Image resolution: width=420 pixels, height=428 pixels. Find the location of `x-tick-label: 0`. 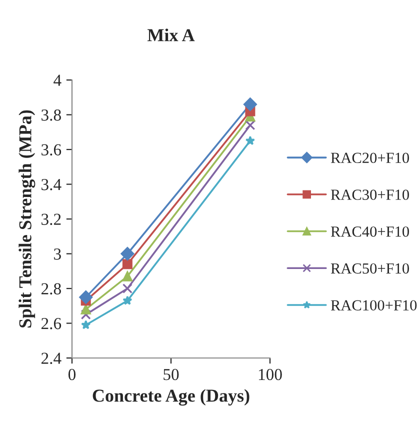

x-tick-label: 0 is located at coordinates (72, 374).